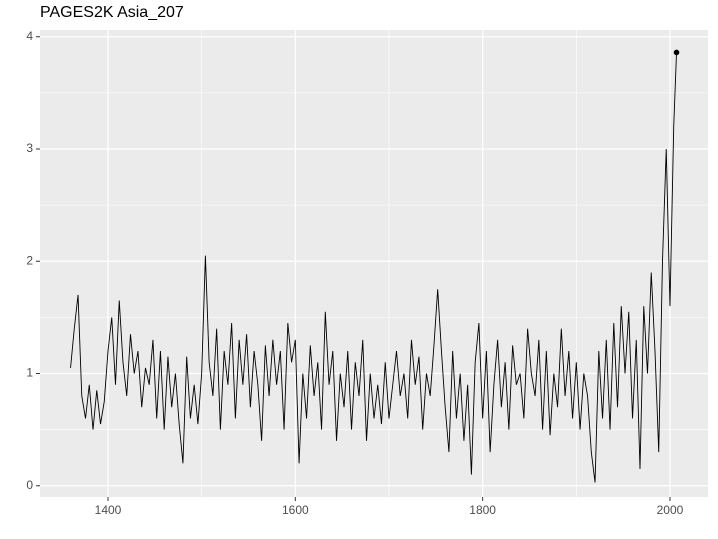  Describe the element at coordinates (29, 148) in the screenshot. I see `y-tick-label: 3` at that location.